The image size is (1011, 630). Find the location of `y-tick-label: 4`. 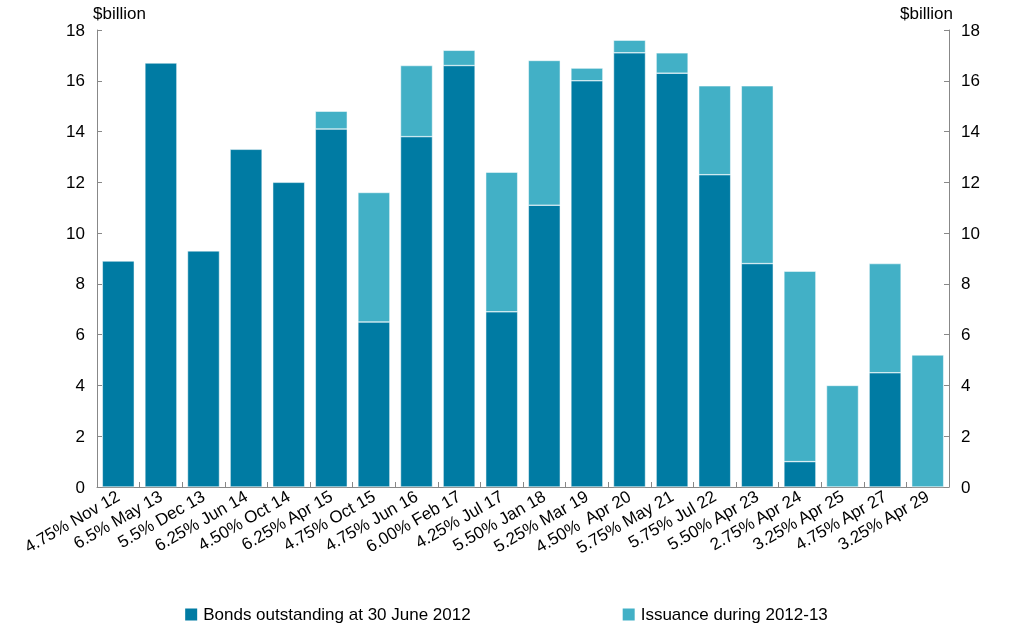

y-tick-label: 4 is located at coordinates (80, 385).